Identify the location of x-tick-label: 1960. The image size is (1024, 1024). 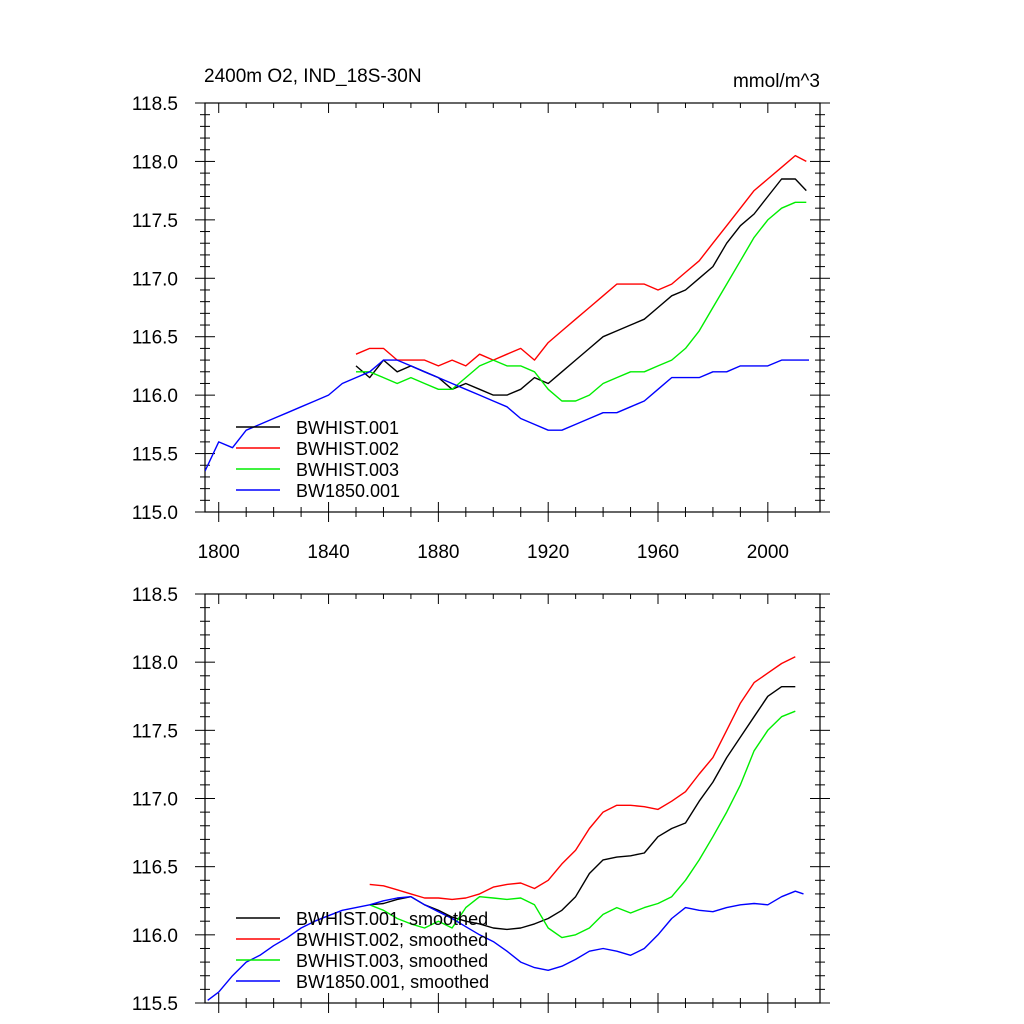
(658, 552).